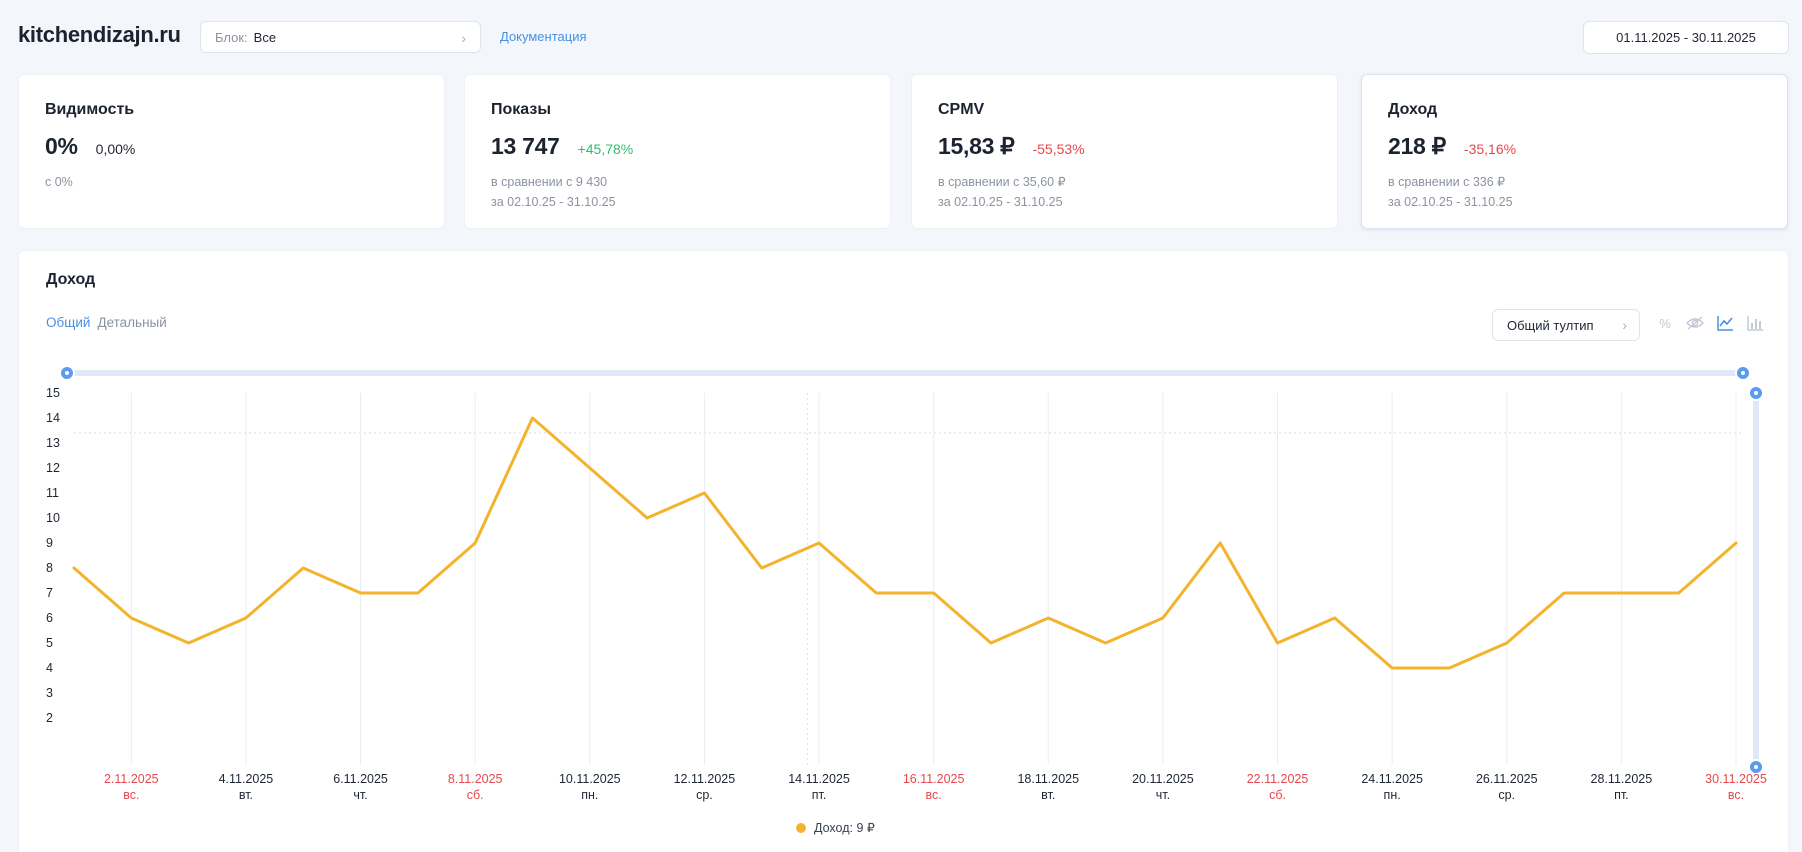 The height and width of the screenshot is (852, 1802). I want to click on tooltip-mode-select: Общий тултип ›, so click(1566, 325).